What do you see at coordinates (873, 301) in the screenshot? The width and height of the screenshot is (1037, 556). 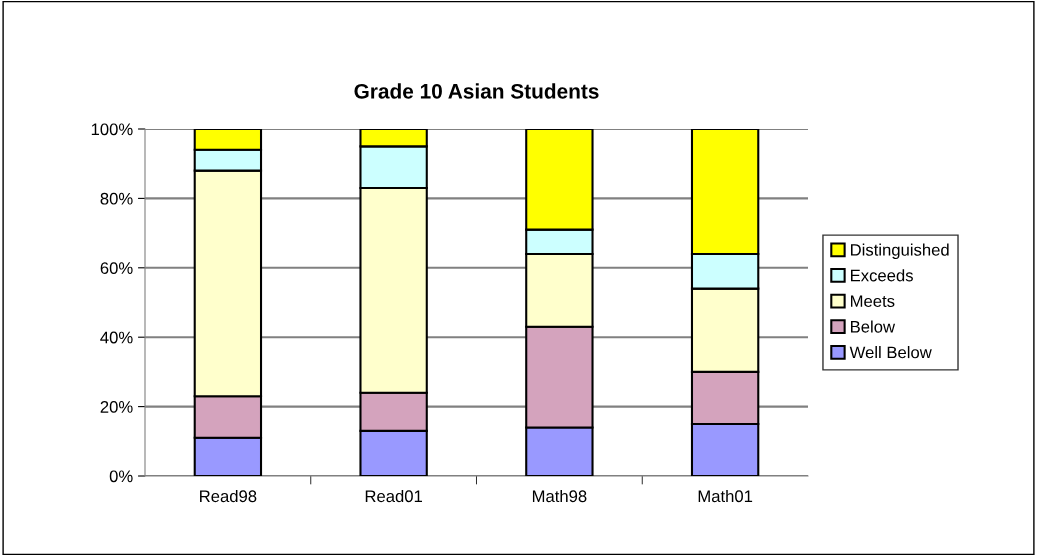 I see `legend-label: Meets` at bounding box center [873, 301].